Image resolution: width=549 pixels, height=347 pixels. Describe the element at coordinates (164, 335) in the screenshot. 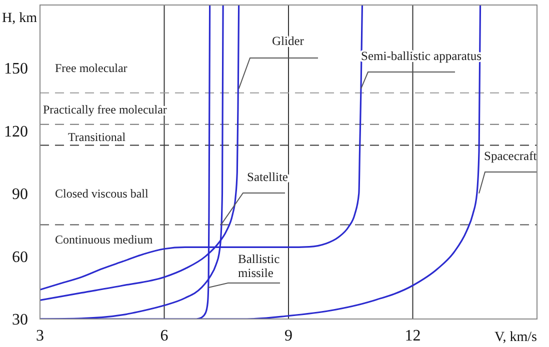

I see `x-tick-label: 6` at that location.